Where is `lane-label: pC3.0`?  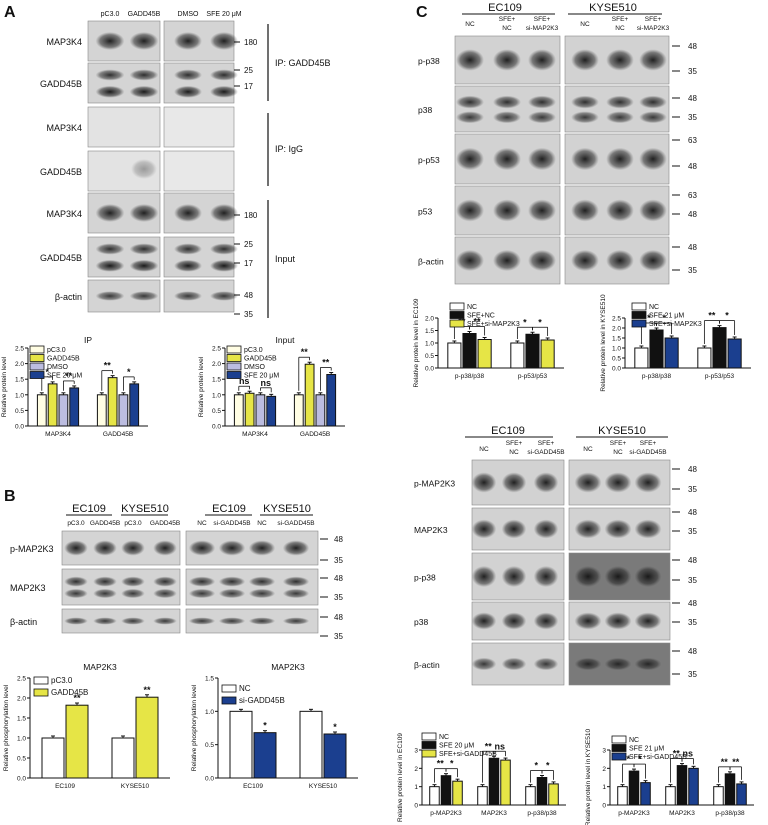 lane-label: pC3.0 is located at coordinates (76, 523).